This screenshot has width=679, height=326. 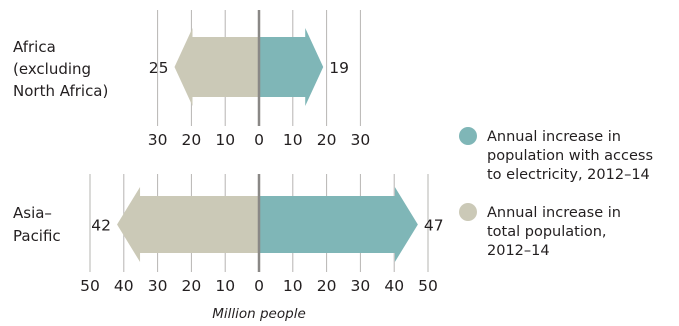 I want to click on panel-1-category-label: (excluding, so click(x=52, y=69).